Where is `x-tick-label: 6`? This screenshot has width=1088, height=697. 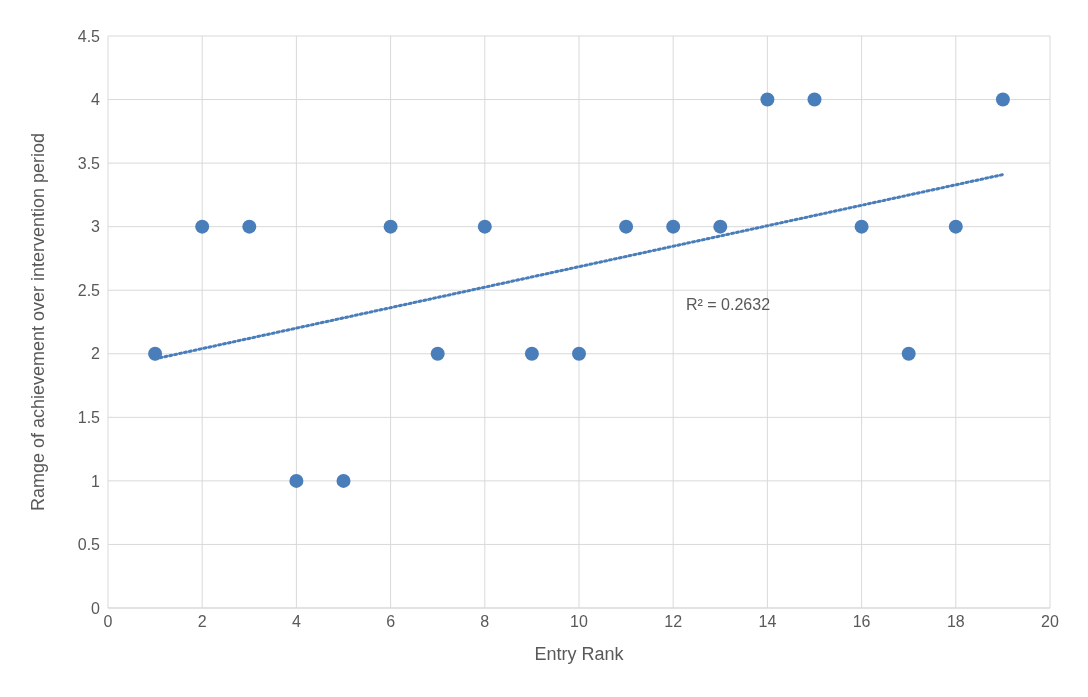
x-tick-label: 6 is located at coordinates (391, 622).